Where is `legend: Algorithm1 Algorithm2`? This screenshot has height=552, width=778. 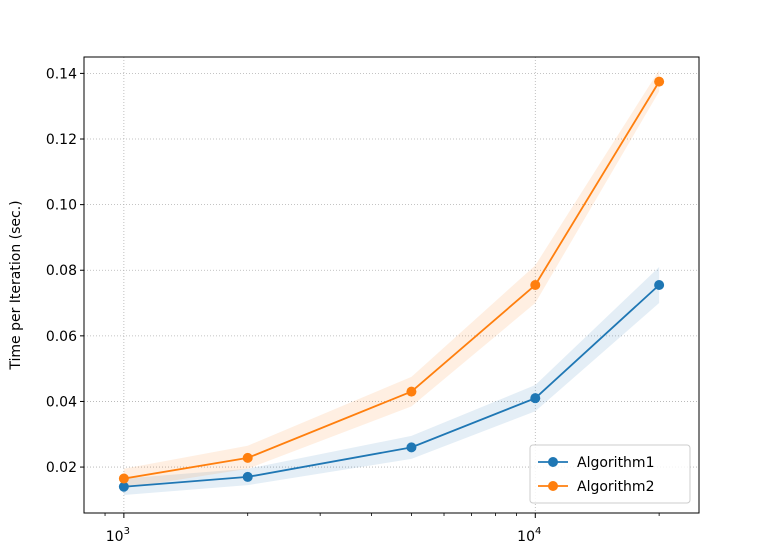
legend: Algorithm1 Algorithm2 is located at coordinates (610, 474).